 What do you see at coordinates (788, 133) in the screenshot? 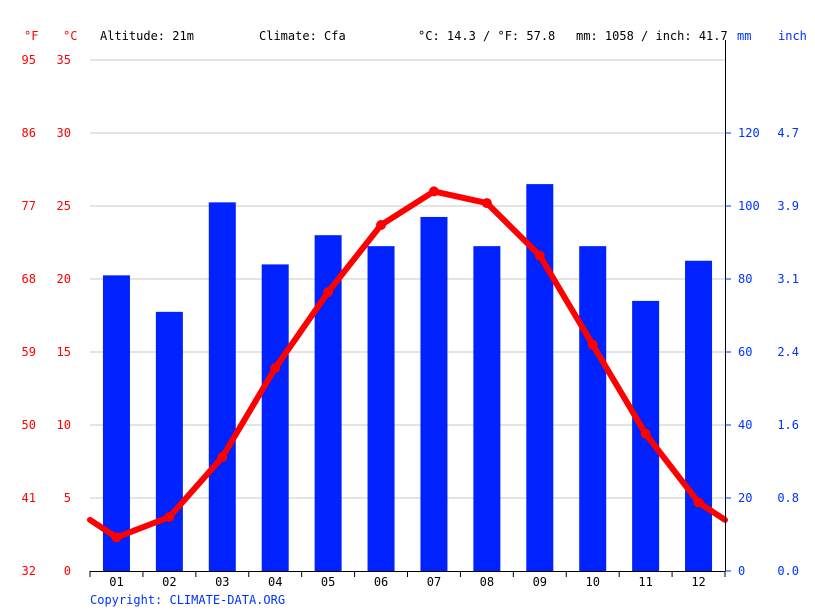
I see `inch-tick-label: 4.7` at bounding box center [788, 133].